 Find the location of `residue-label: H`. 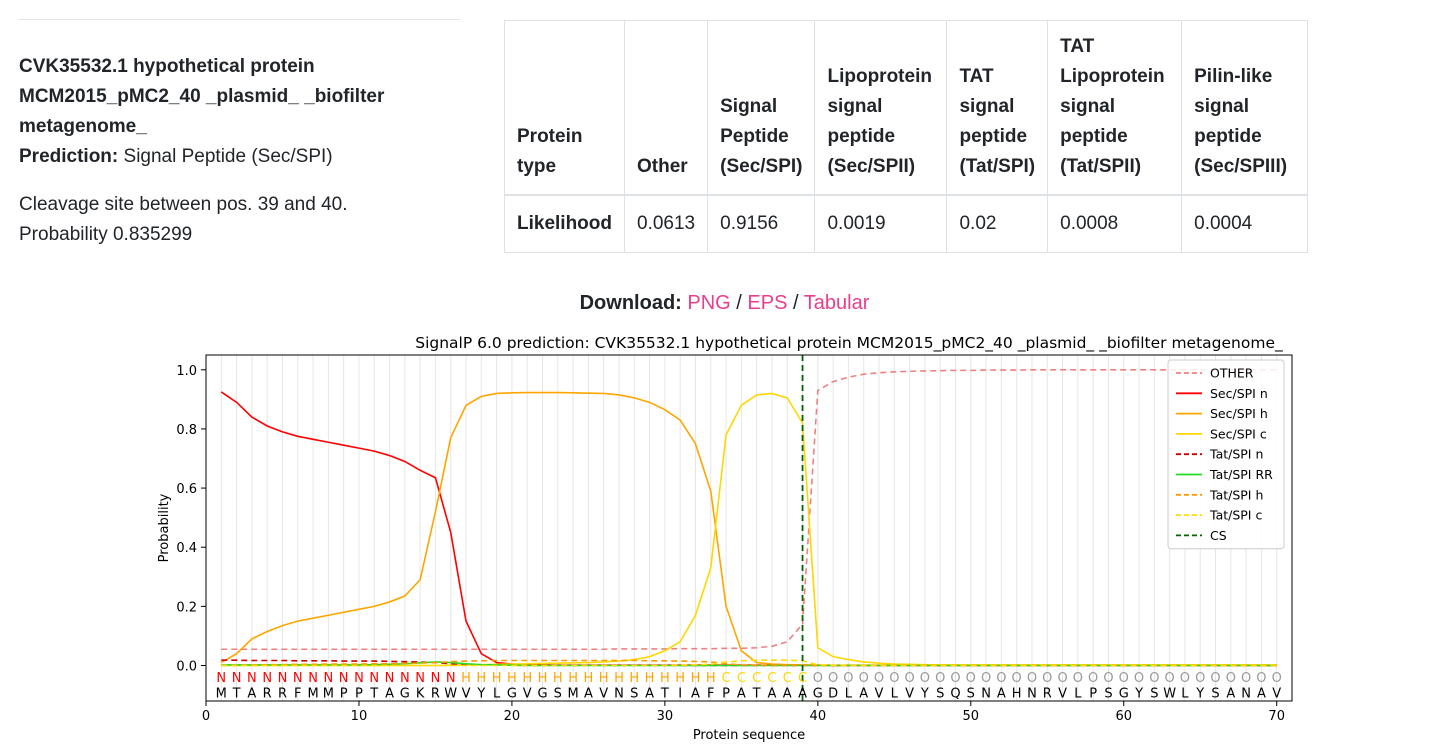

residue-label: H is located at coordinates (1017, 693).